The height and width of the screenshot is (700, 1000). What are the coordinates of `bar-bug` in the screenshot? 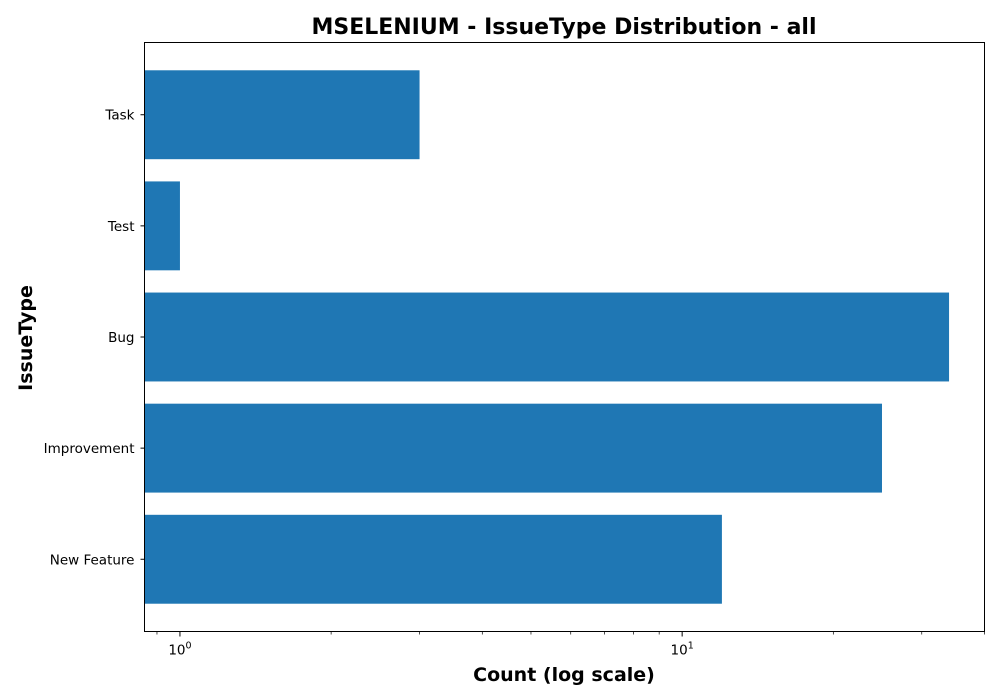 It's located at (547, 337).